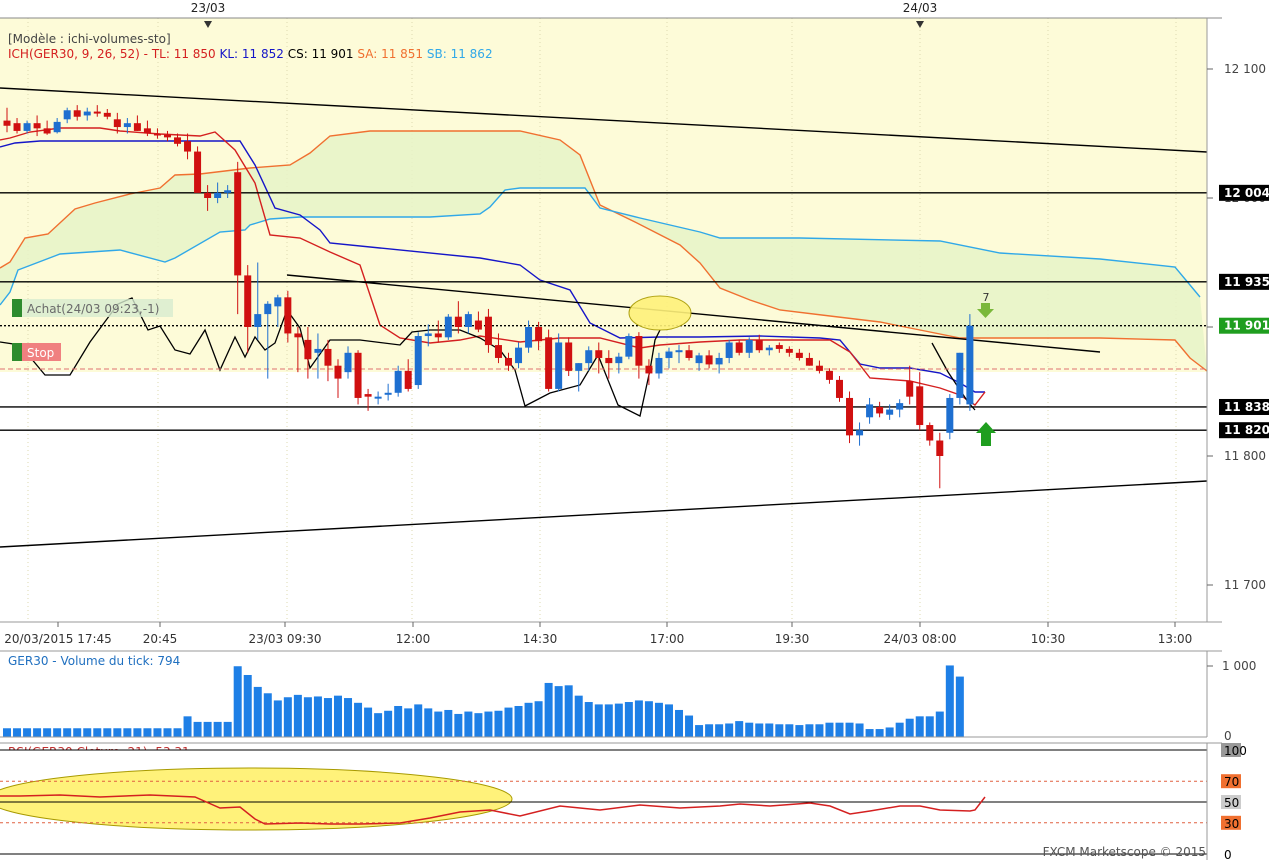 The height and width of the screenshot is (860, 1279). I want to click on stop-order-annotation: Stop, so click(36, 352).